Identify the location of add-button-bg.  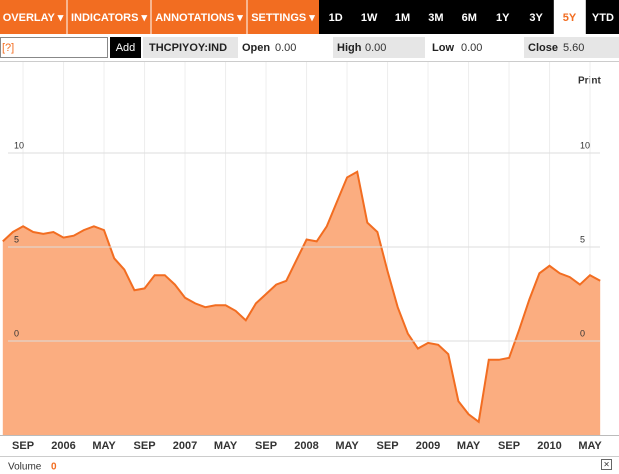
(125, 47).